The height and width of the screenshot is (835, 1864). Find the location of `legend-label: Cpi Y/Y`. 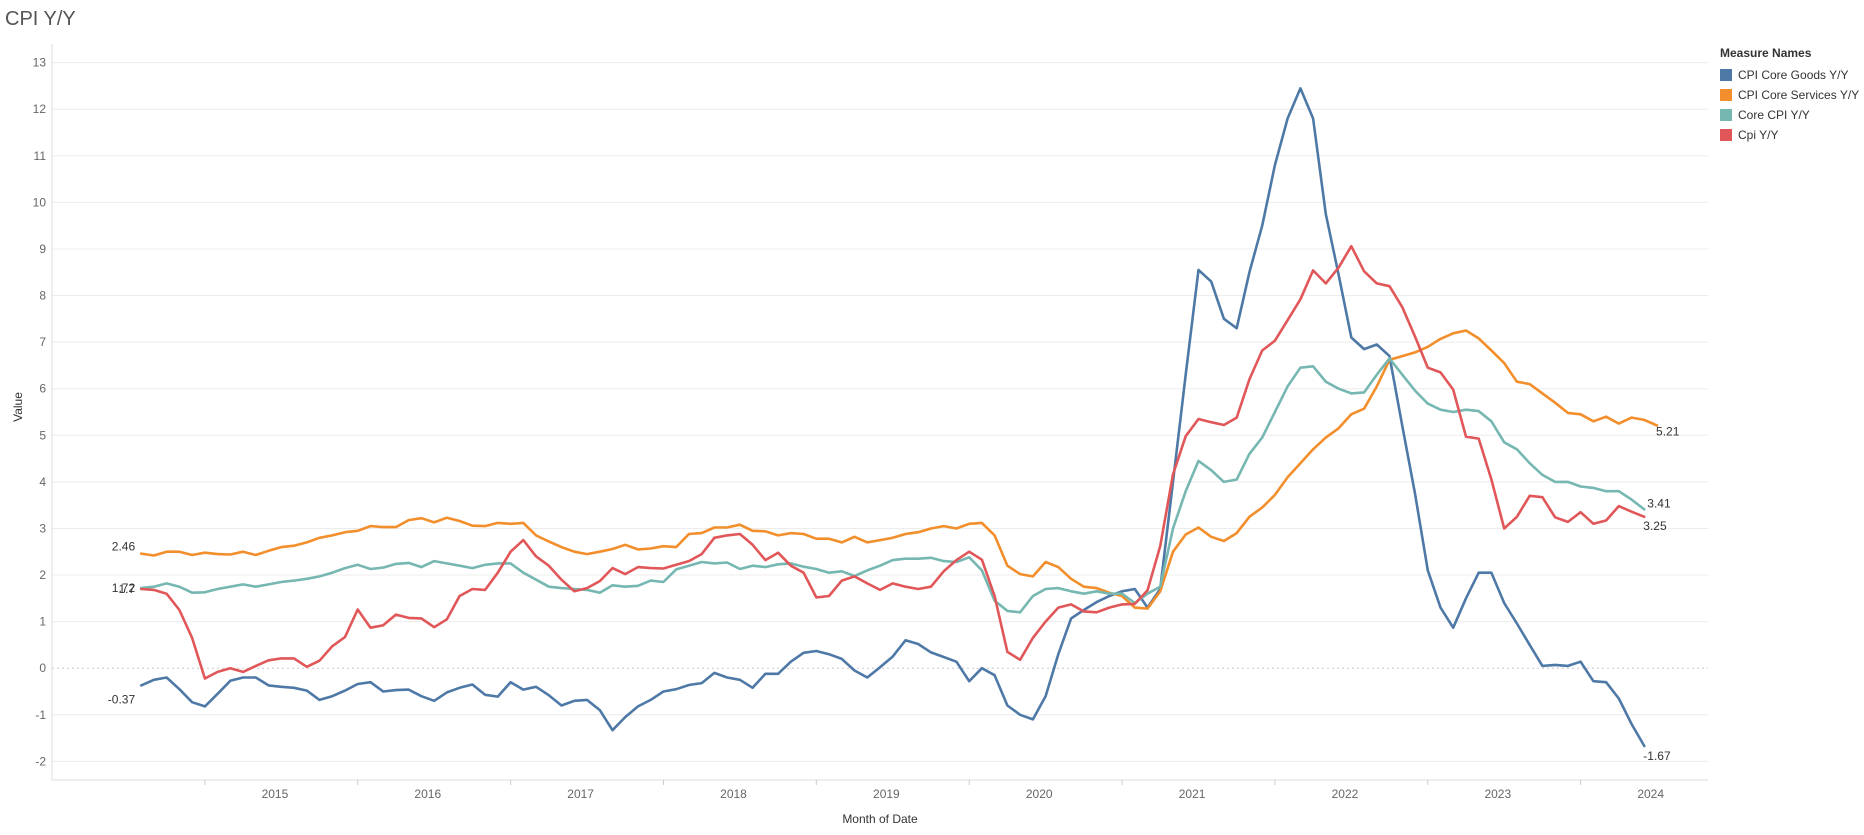

legend-label: Cpi Y/Y is located at coordinates (1758, 135).